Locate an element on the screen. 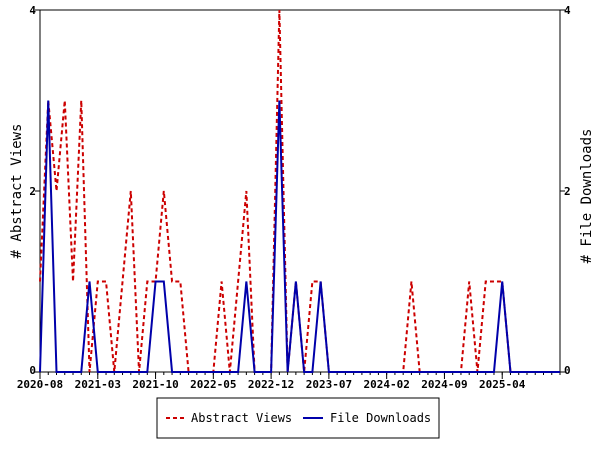 This screenshot has height=450, width=600. x-tick-label: 2021-03 is located at coordinates (98, 384).